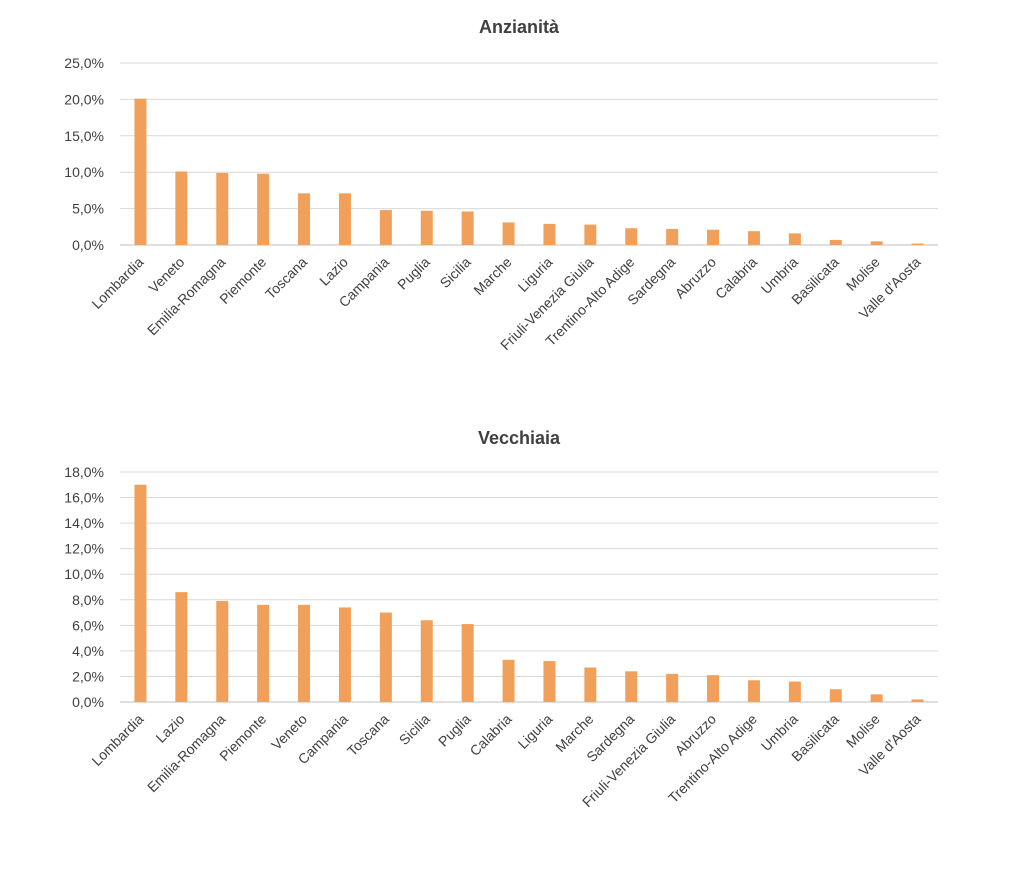 The height and width of the screenshot is (873, 1024). I want to click on y-tick-label: 18,0%, so click(84, 472).